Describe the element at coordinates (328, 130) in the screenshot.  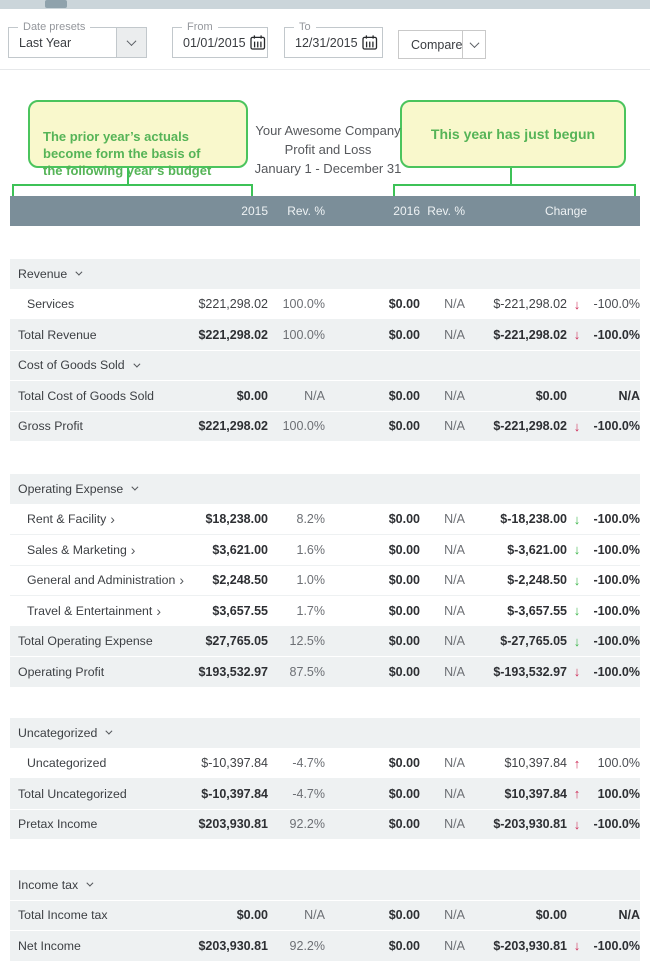
I see `company-name: Your Awesome Company` at that location.